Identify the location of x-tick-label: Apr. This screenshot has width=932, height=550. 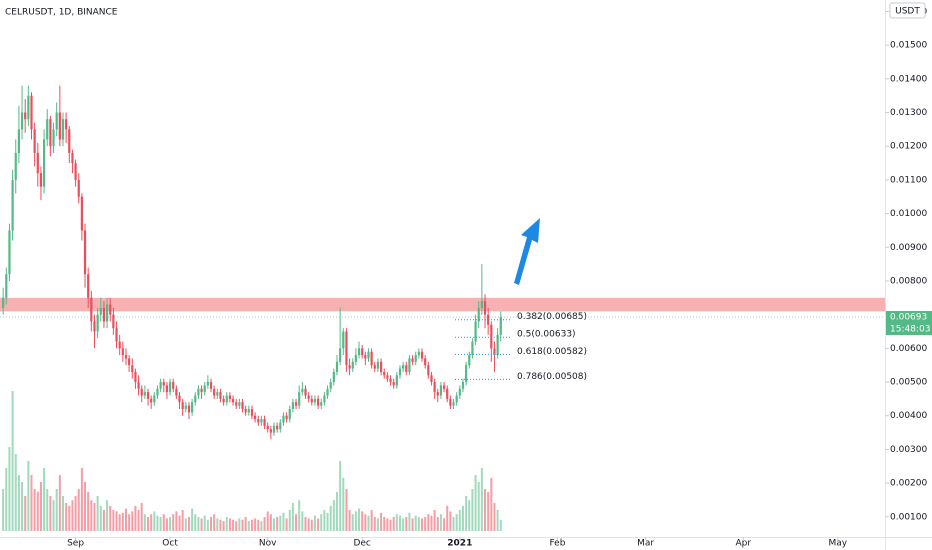
(743, 544).